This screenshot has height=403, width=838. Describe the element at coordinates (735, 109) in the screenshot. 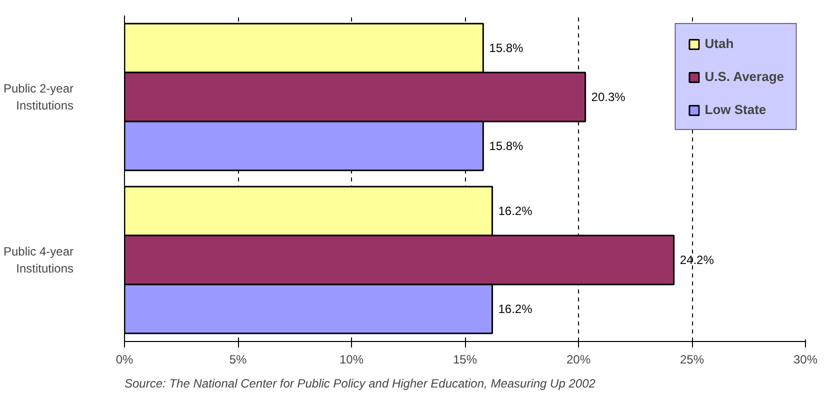

I see `legend-label: Low State` at that location.